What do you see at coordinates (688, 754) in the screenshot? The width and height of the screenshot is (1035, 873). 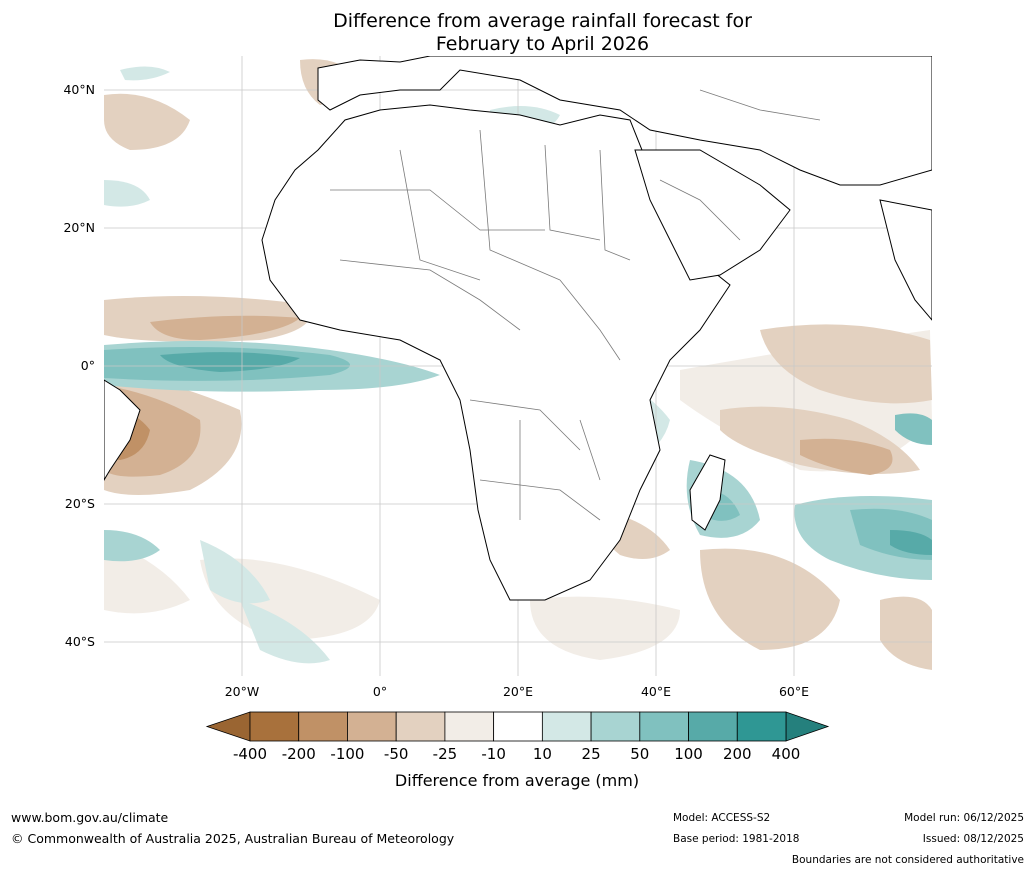 I see `legend-tick-label: 100` at bounding box center [688, 754].